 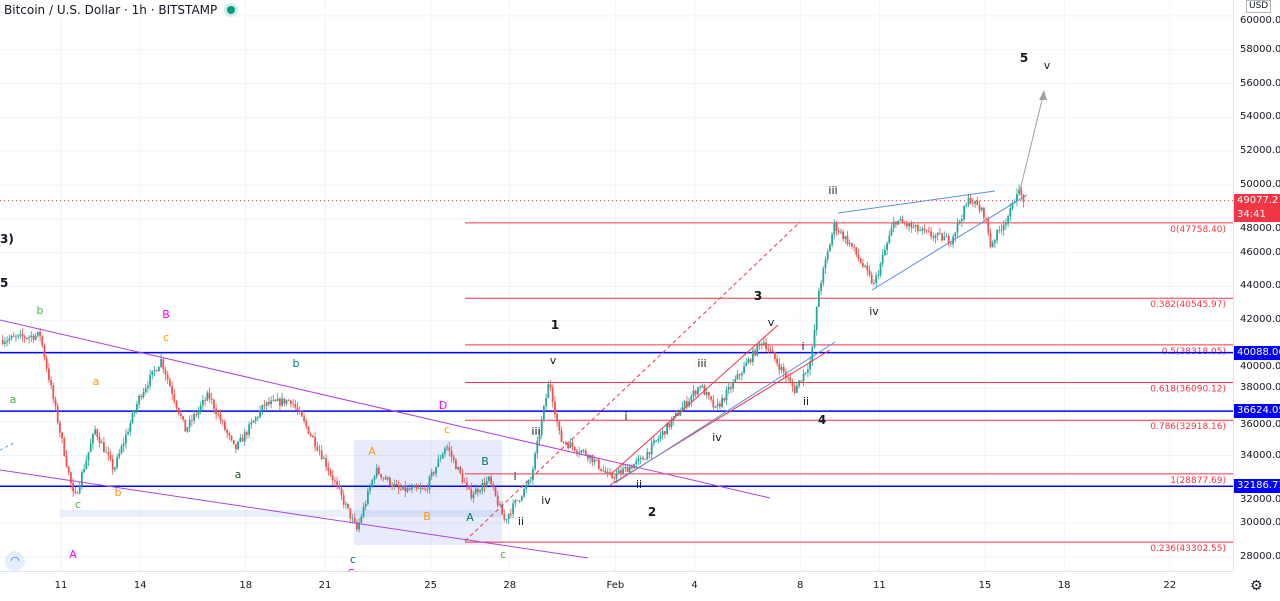 What do you see at coordinates (616, 586) in the screenshot?
I see `time-axis: 11 14 18 21 25 28 Feb 4 8 11 15 18 22` at bounding box center [616, 586].